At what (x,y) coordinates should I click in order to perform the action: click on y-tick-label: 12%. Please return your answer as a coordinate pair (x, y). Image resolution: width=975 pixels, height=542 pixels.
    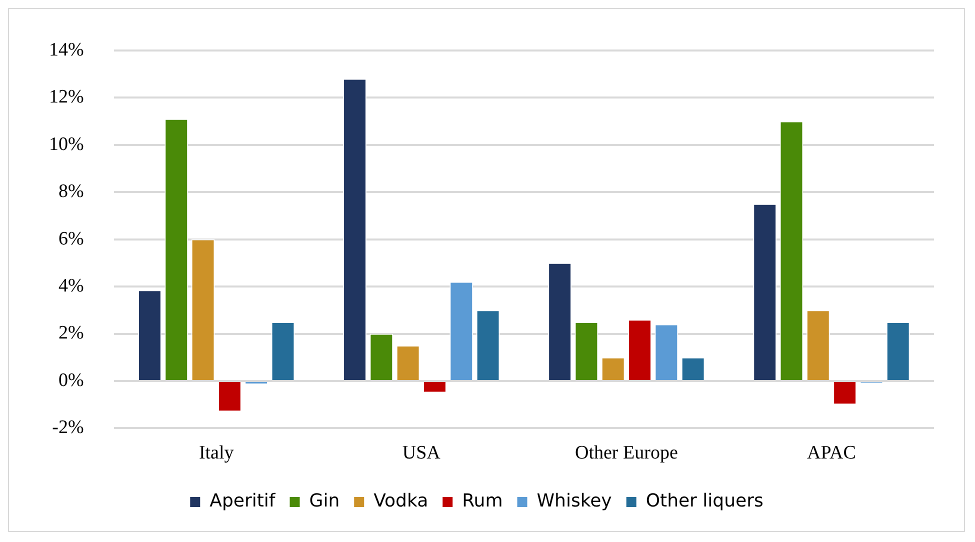
    Looking at the image, I should click on (66, 97).